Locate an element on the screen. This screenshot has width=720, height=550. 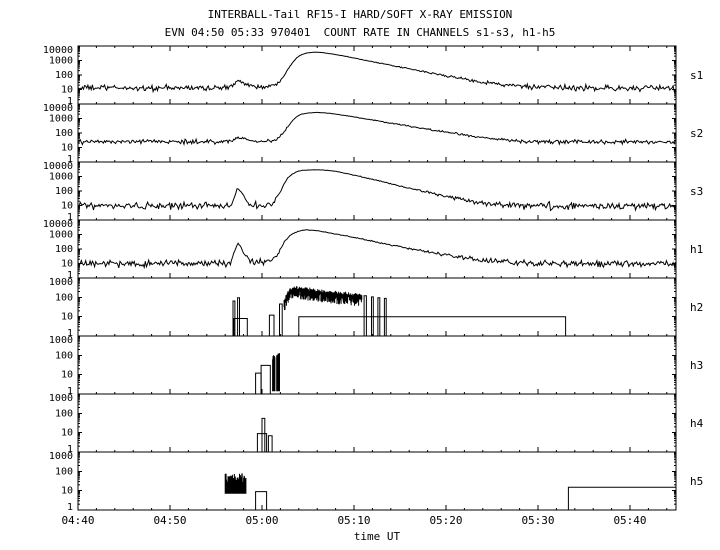
panel-label-h2: h2 is located at coordinates (696, 307).